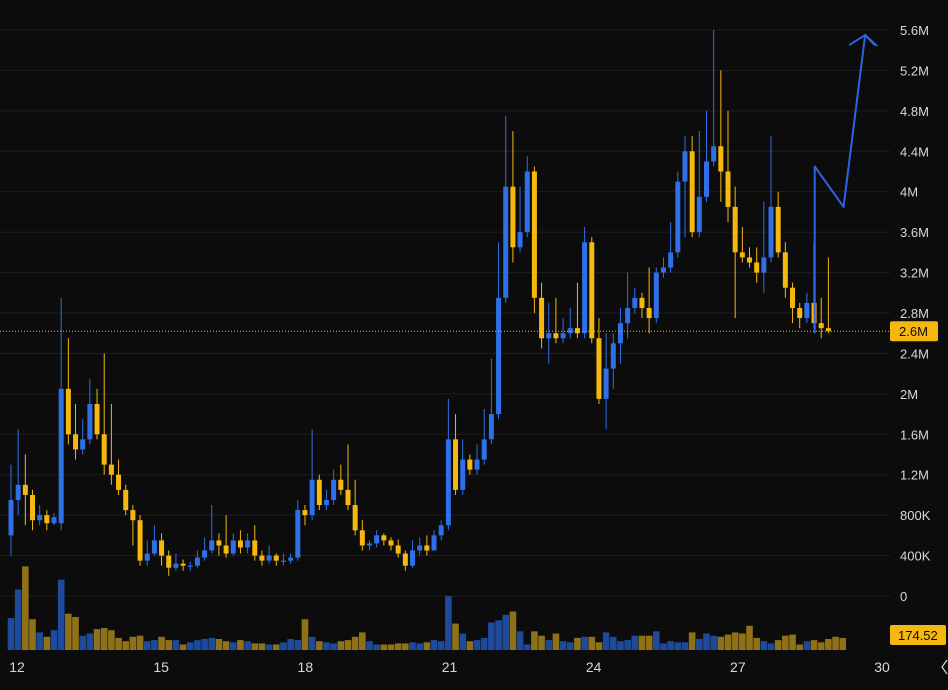  Describe the element at coordinates (306, 667) in the screenshot. I see `x-tick-label: 18` at that location.